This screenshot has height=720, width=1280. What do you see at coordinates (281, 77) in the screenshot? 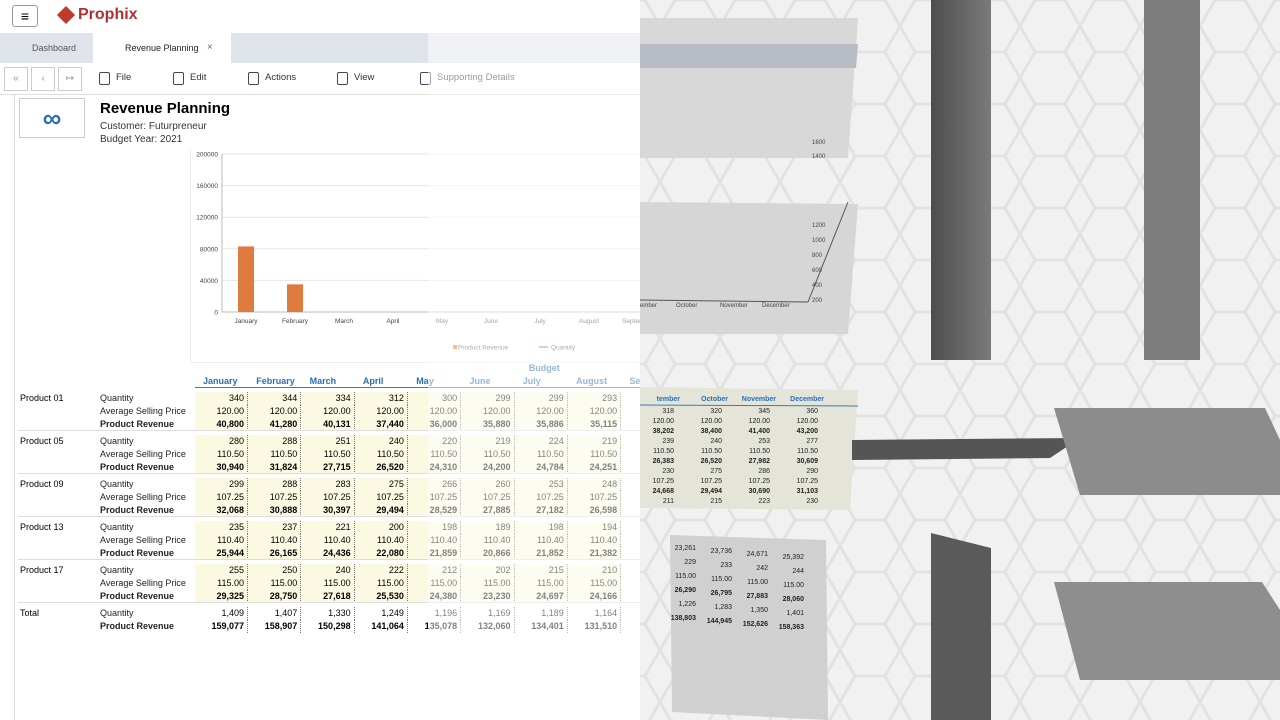
I see `toolbar-menu: Actions` at bounding box center [281, 77].